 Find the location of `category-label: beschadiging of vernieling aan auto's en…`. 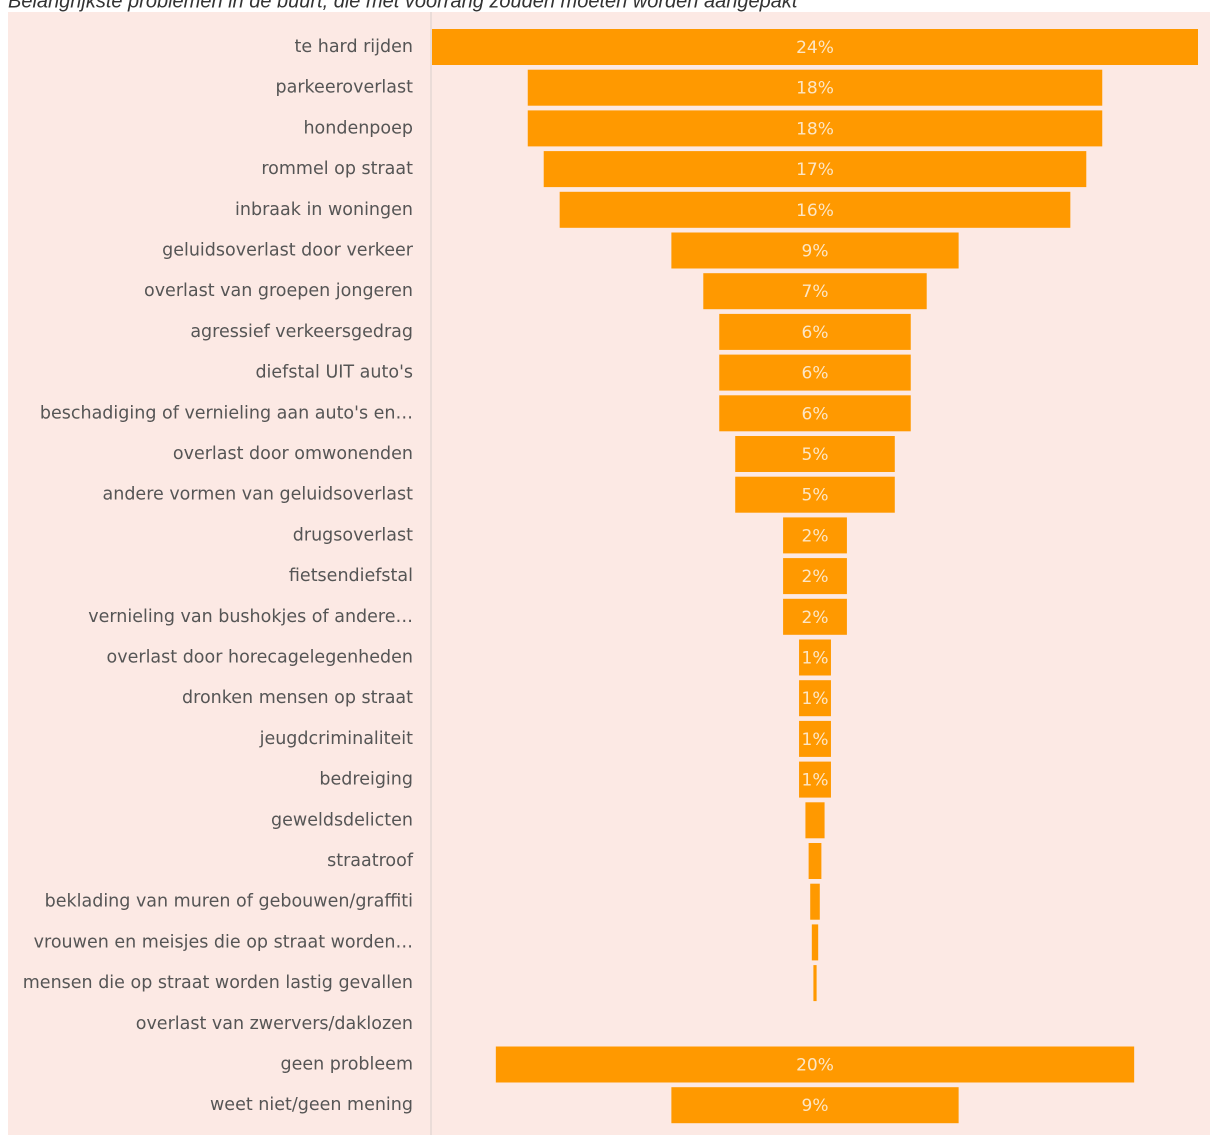

category-label: beschadiging of vernieling aan auto's en… is located at coordinates (226, 413).